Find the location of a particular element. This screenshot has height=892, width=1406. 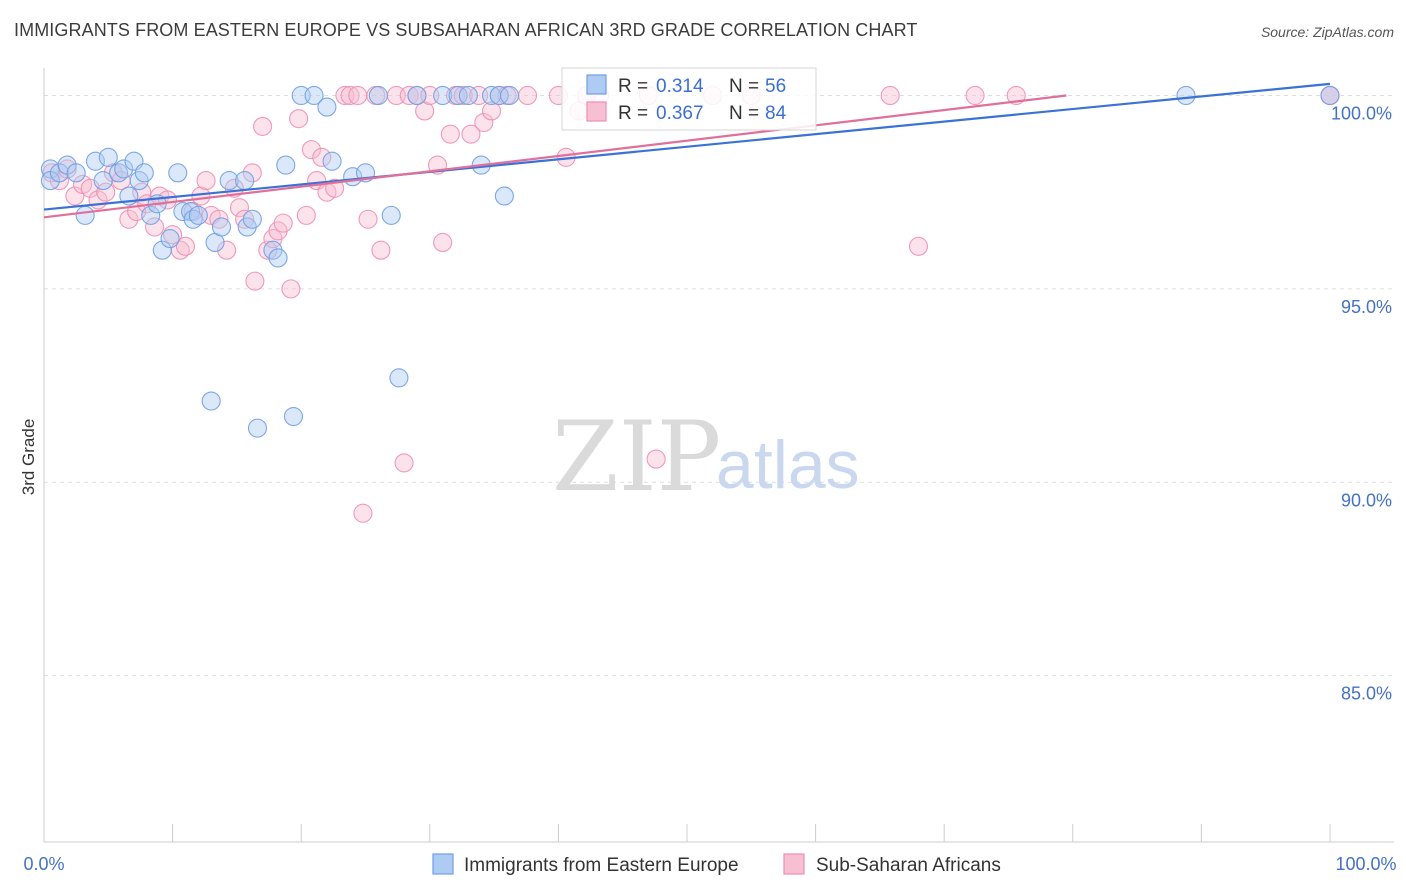

stats-legend-swatch-blue is located at coordinates (596, 84).